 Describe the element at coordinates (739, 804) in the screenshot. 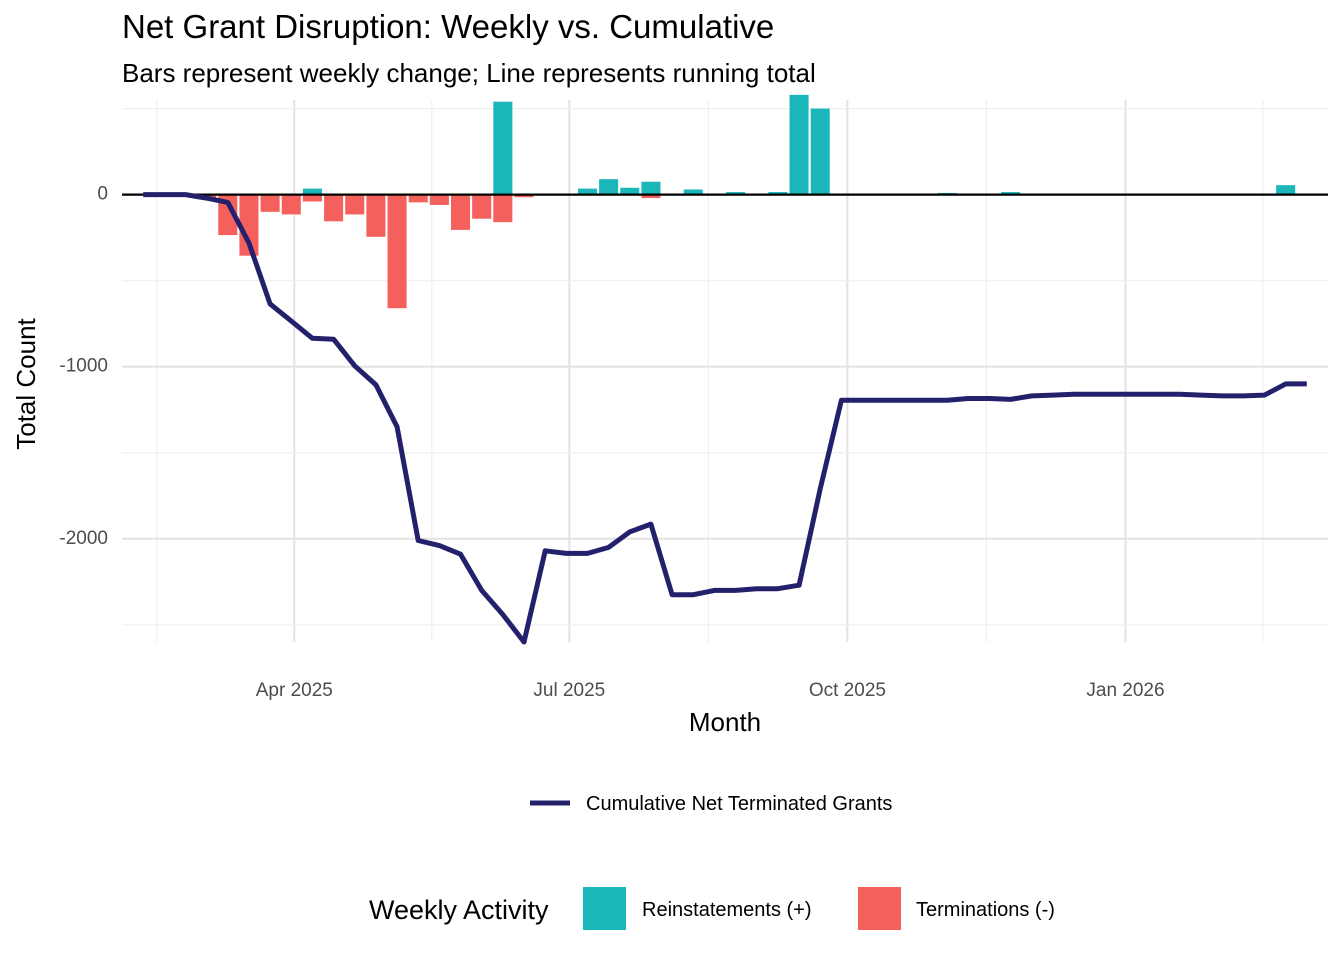

I see `legend-line-label: Cumulative Net Terminated Grants` at that location.